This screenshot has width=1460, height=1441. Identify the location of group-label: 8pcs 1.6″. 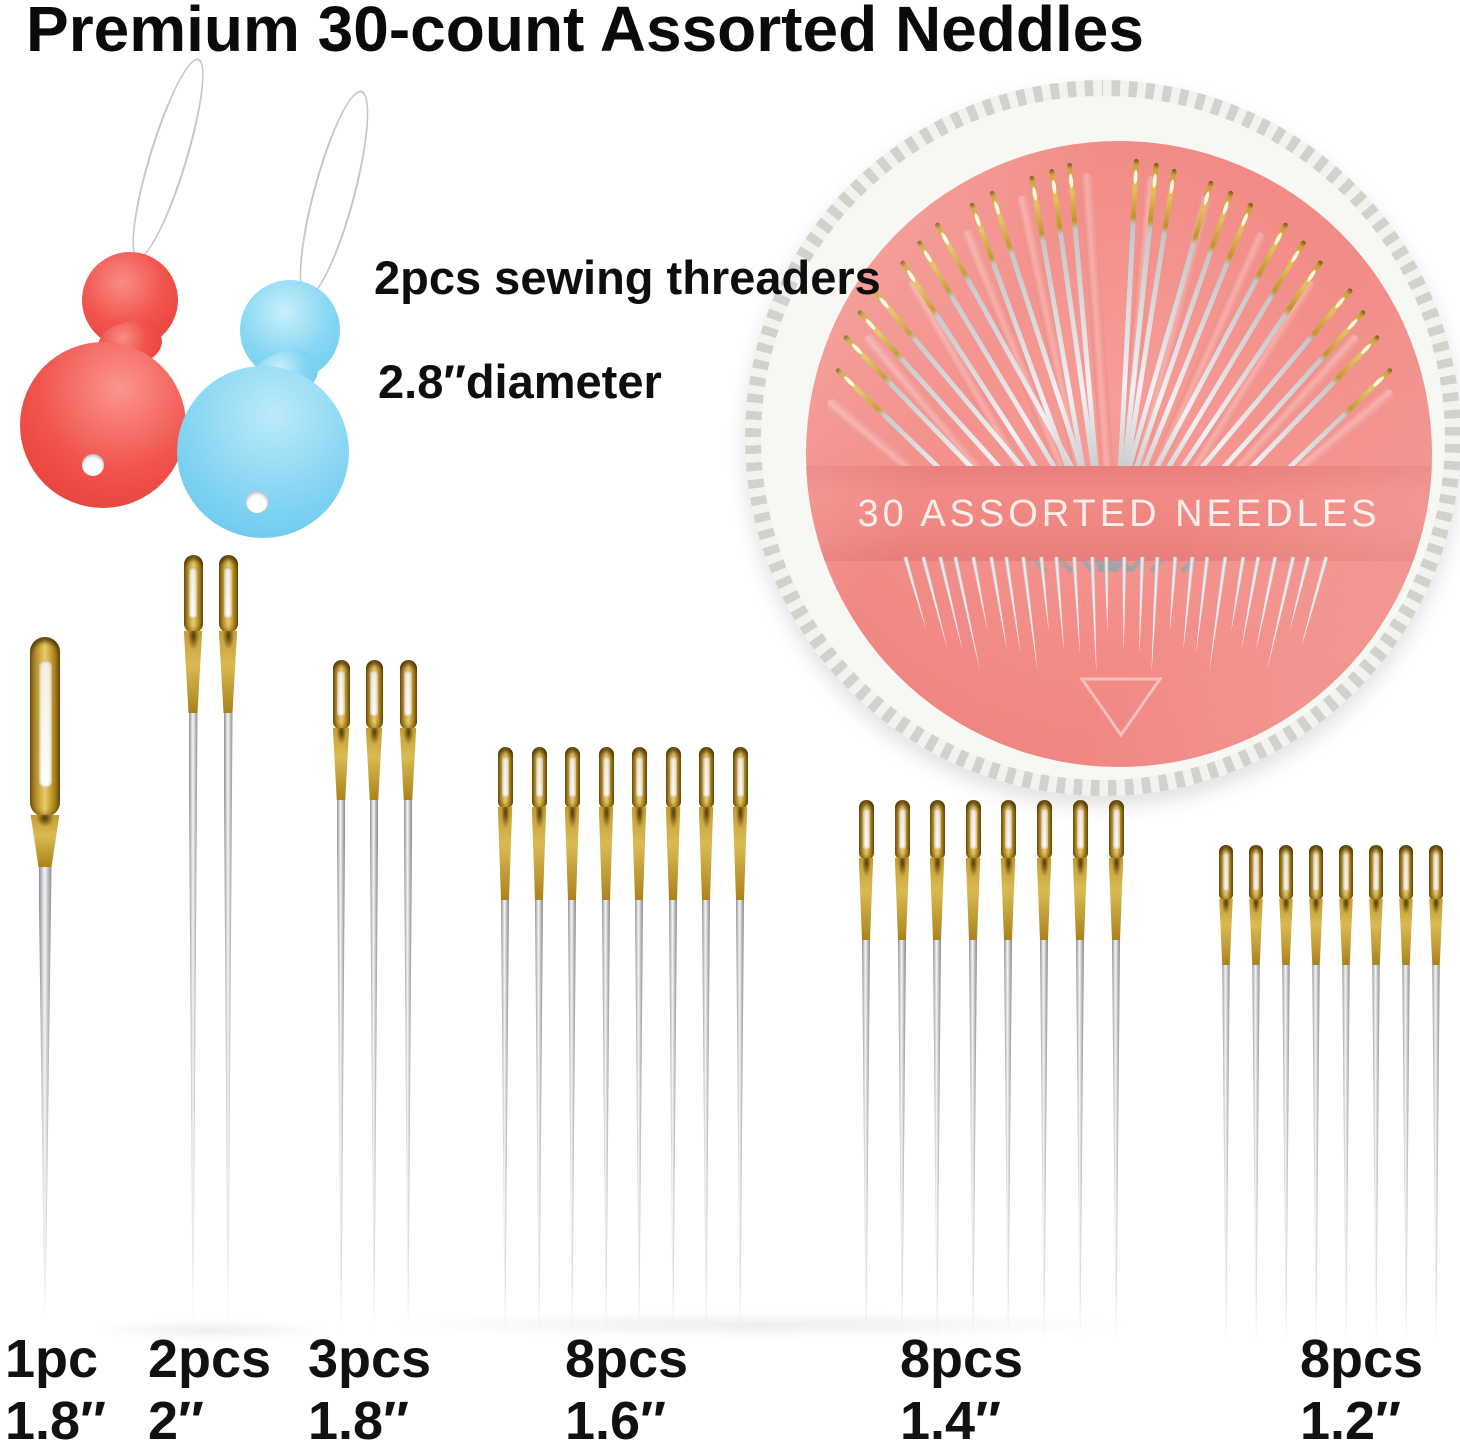
(626, 1385).